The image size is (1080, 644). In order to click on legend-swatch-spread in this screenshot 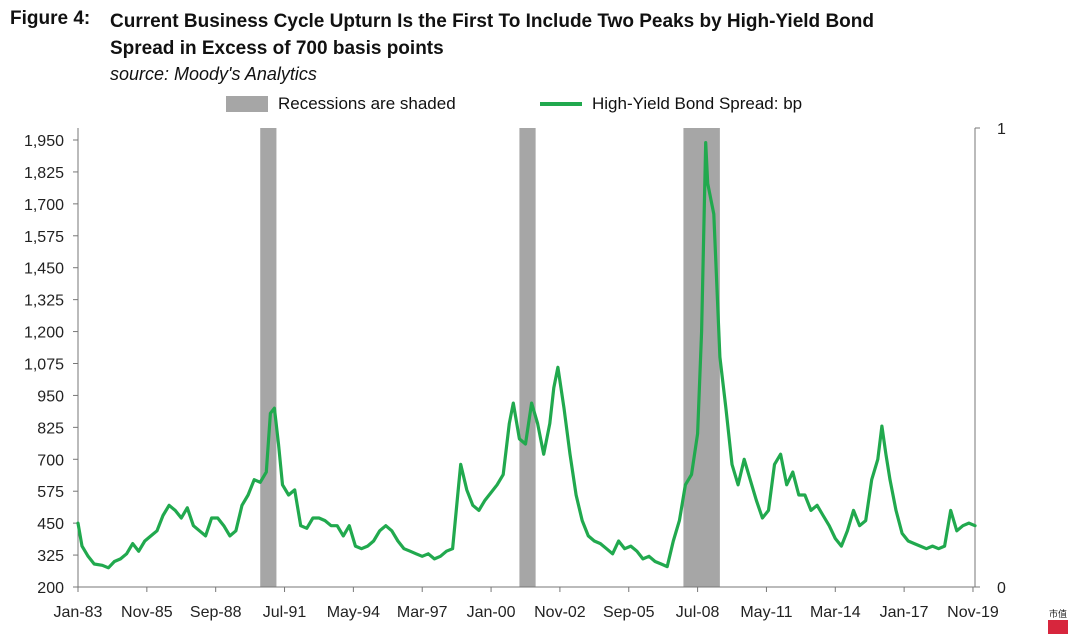, I will do `click(561, 104)`.